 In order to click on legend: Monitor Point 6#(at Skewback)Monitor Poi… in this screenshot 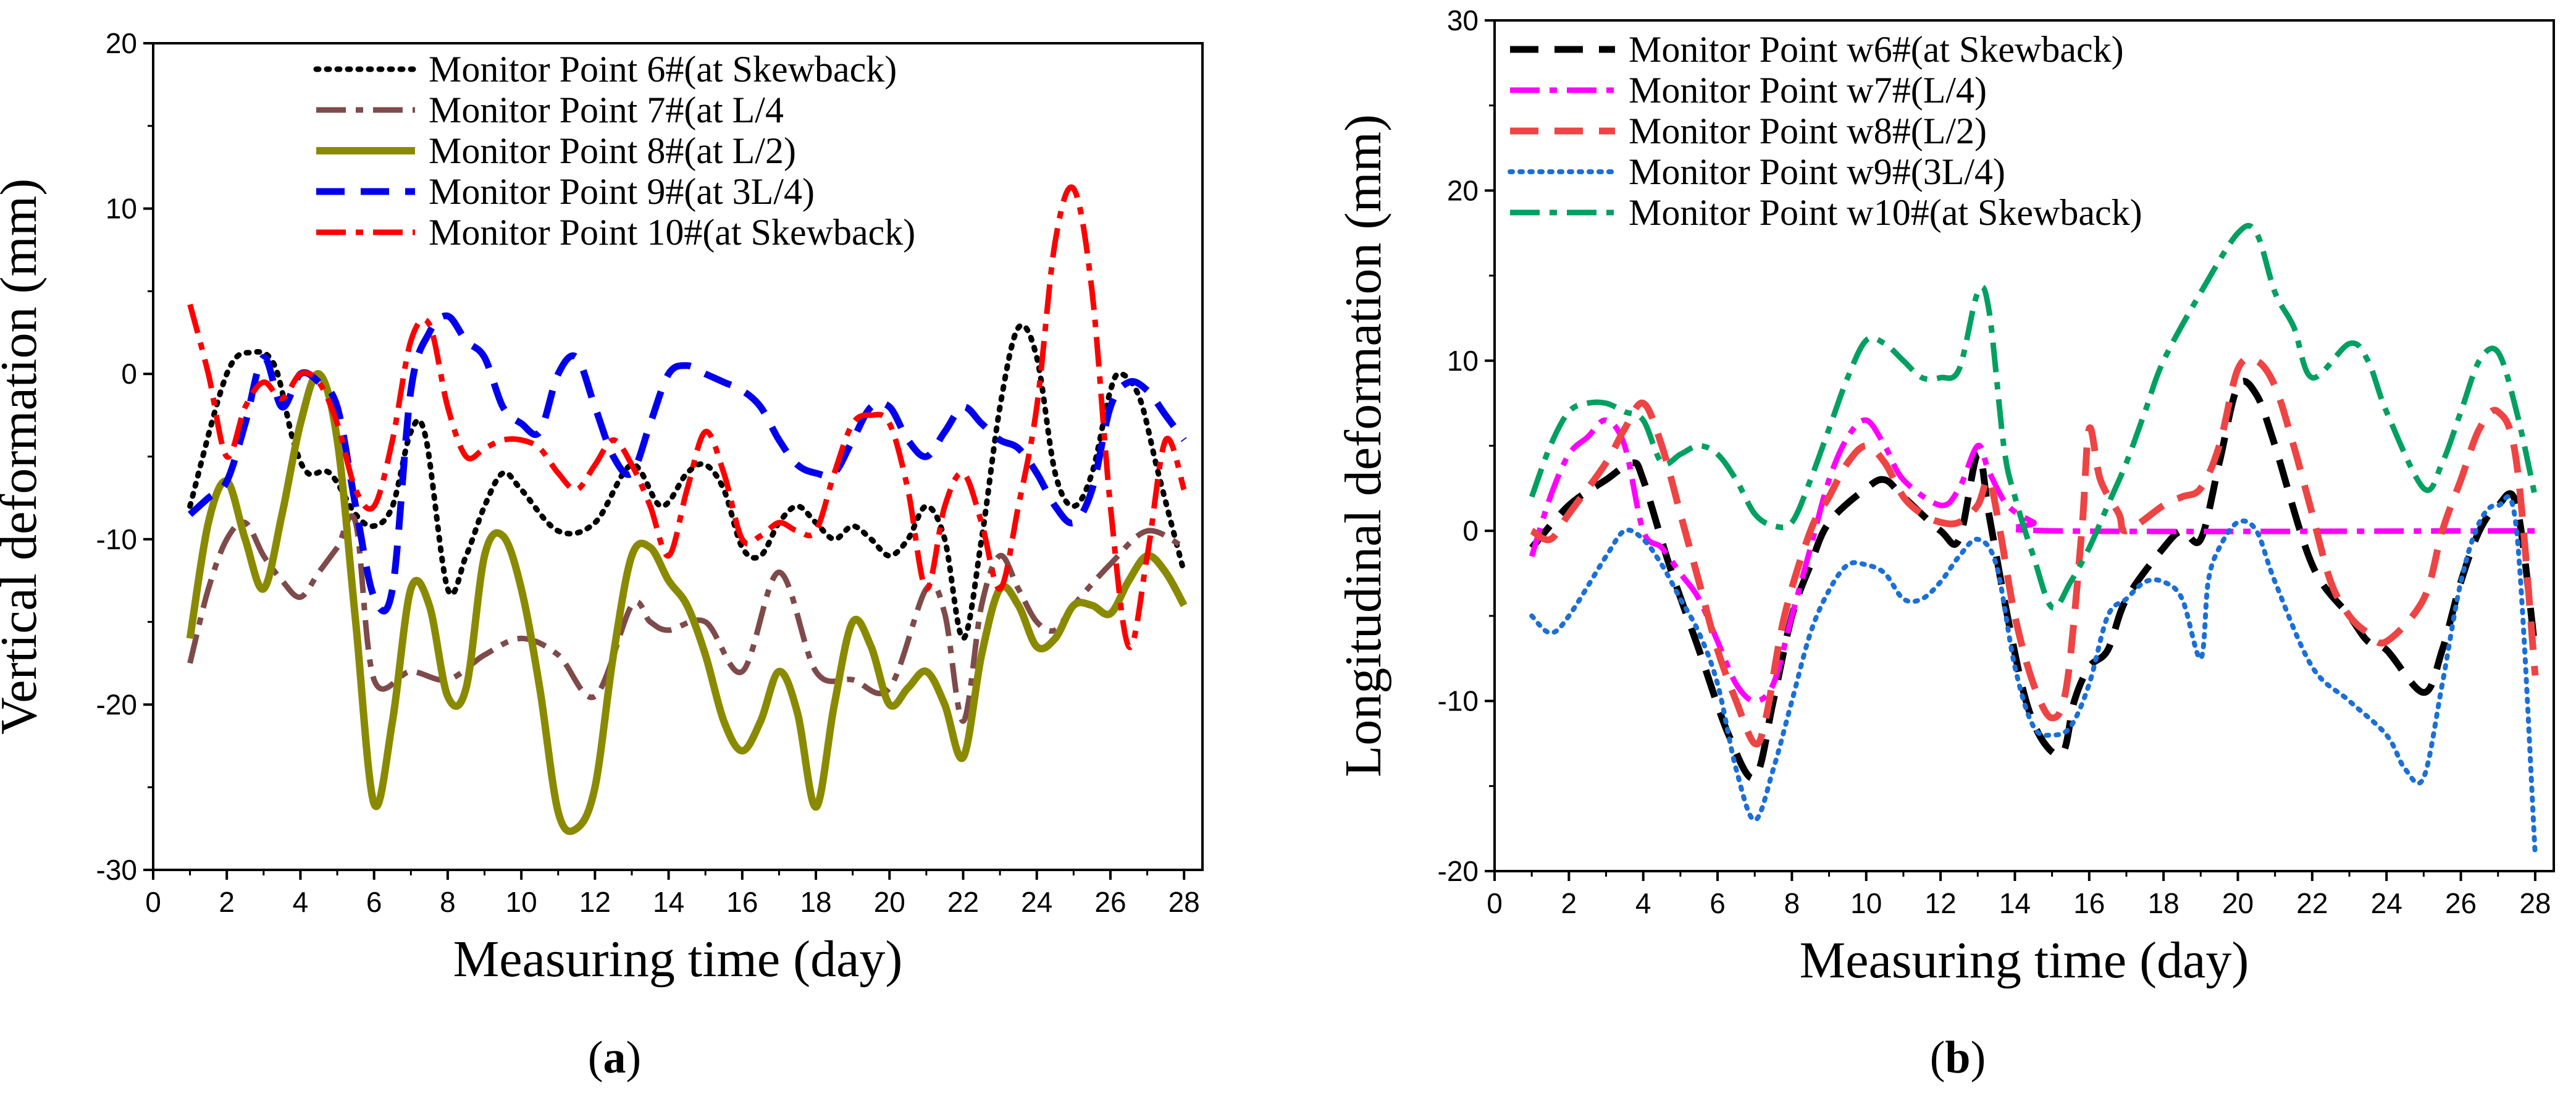, I will do `click(614, 151)`.